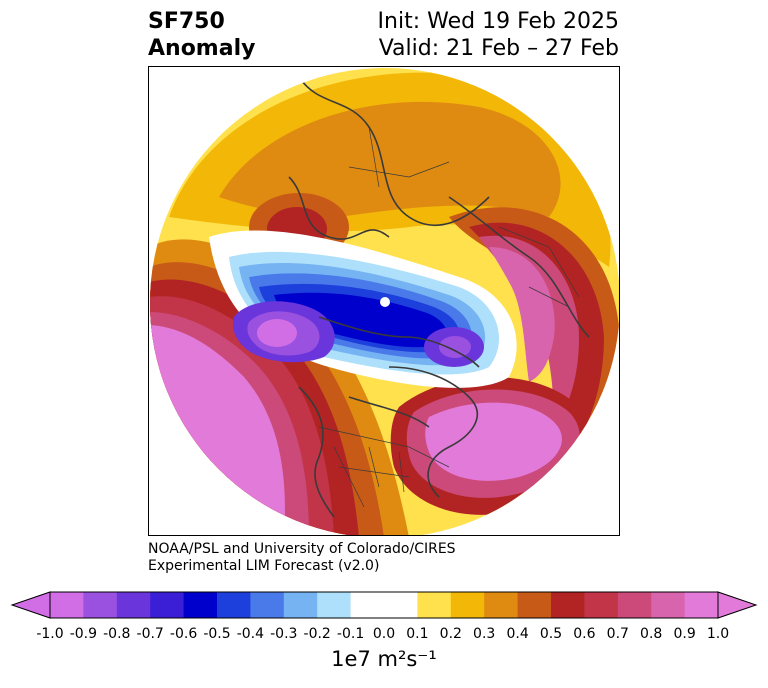 The width and height of the screenshot is (768, 688). I want to click on colorbar-tick-label: 0.8, so click(651, 634).